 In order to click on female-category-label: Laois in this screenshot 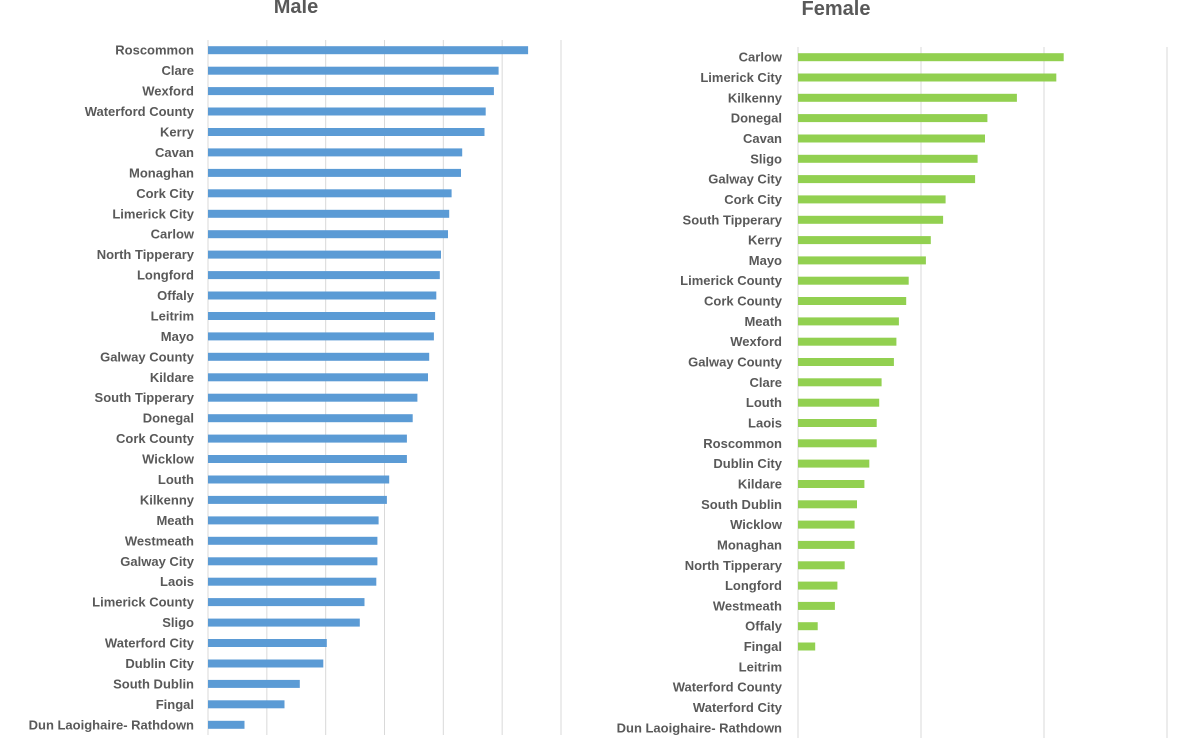, I will do `click(765, 423)`.